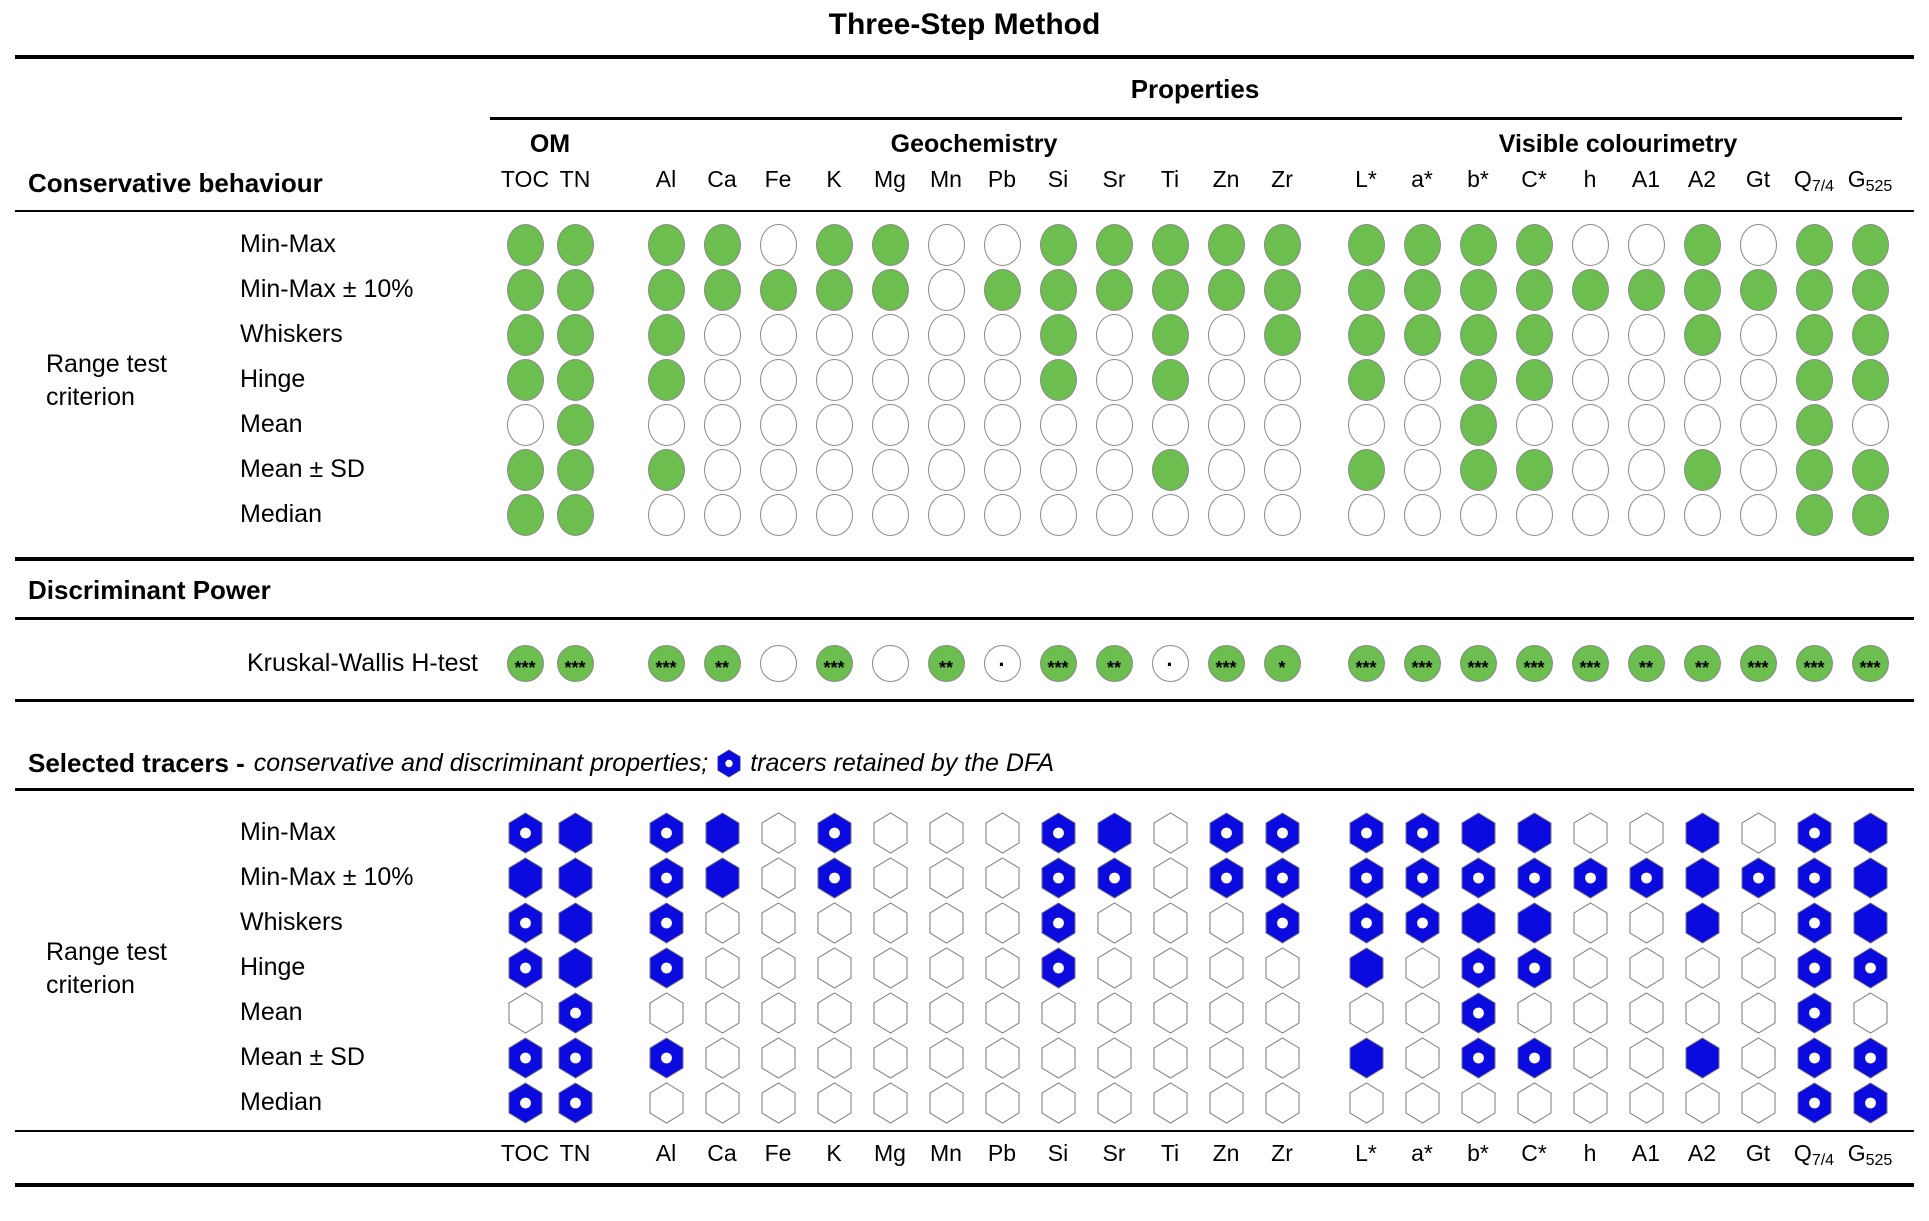  I want to click on matrix-cell: Mg, so click(890, 179).